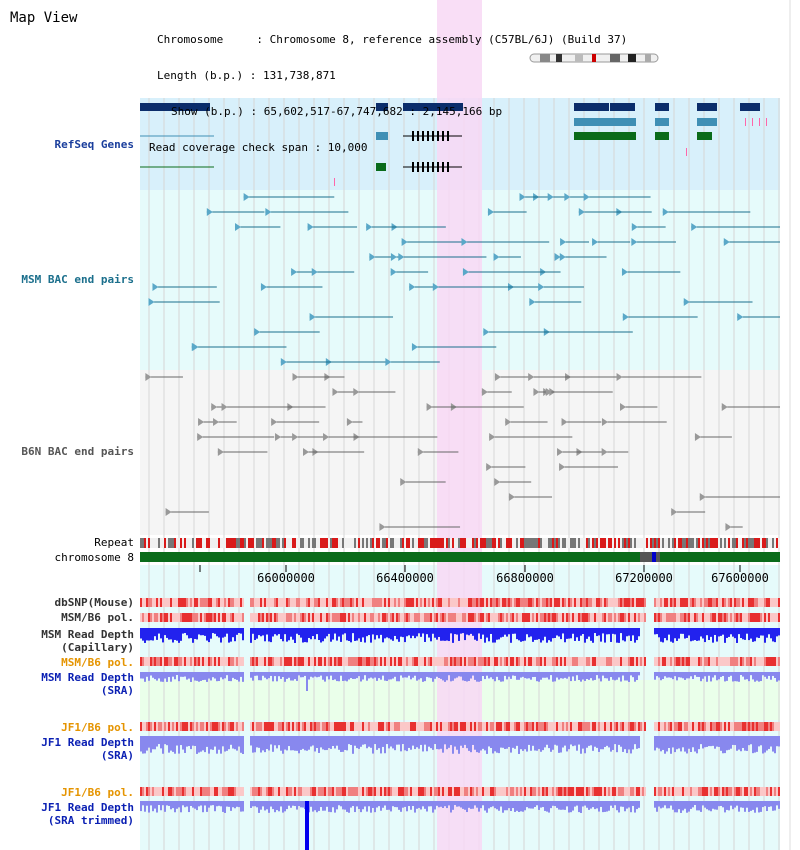 This screenshot has height=850, width=800. What do you see at coordinates (77, 451) in the screenshot?
I see `track-label-b6n-bac: B6N BAC end pairs` at bounding box center [77, 451].